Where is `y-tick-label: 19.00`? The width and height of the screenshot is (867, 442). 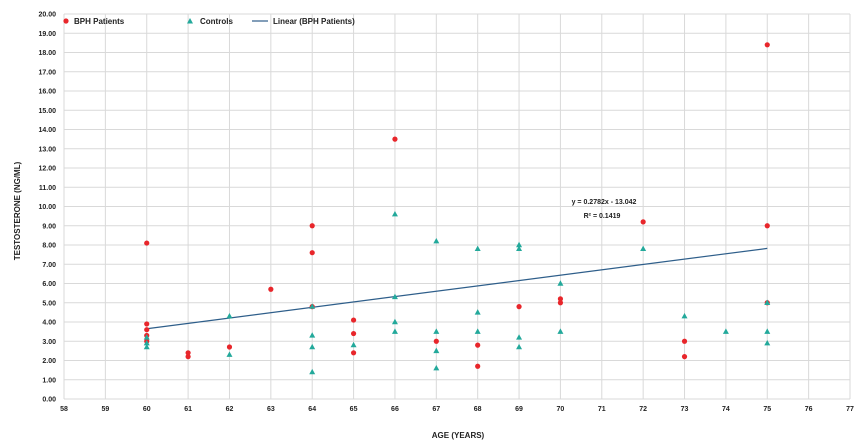 y-tick-label: 19.00 is located at coordinates (47, 34).